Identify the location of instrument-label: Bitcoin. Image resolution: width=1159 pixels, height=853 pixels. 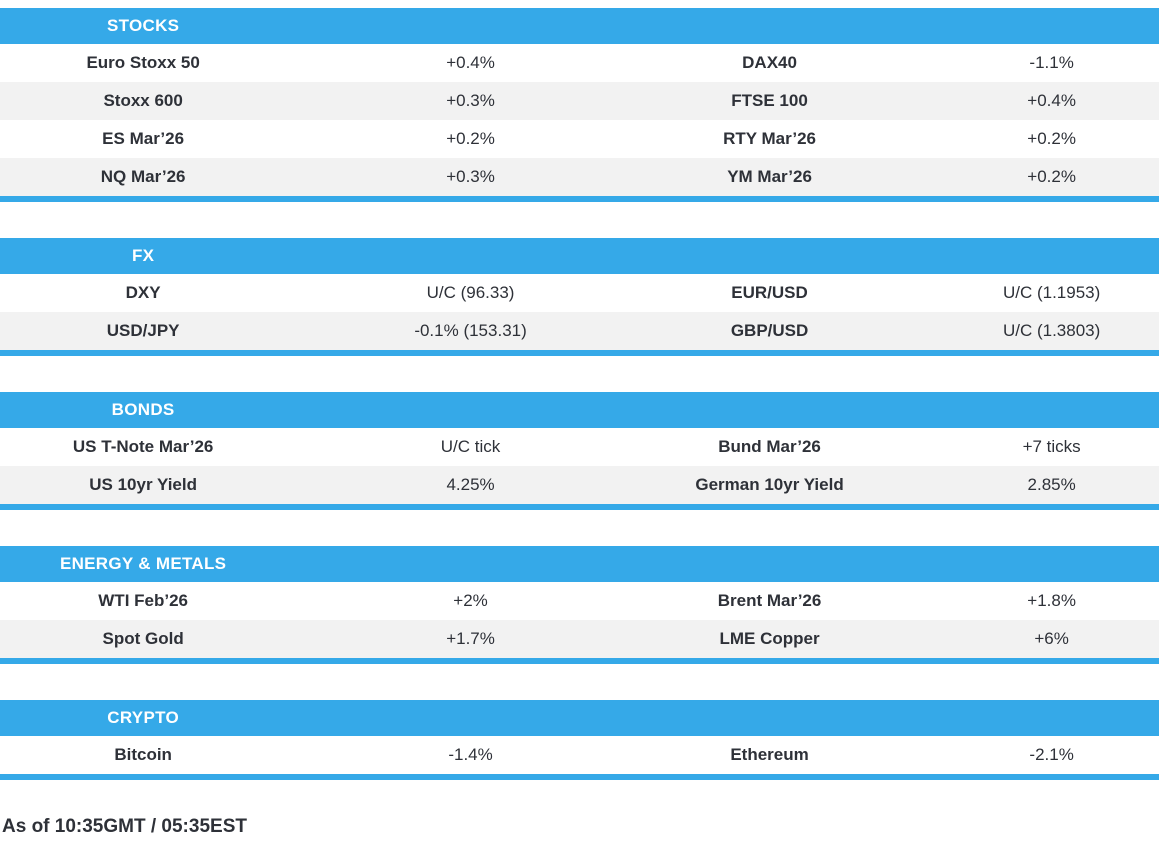
(143, 754).